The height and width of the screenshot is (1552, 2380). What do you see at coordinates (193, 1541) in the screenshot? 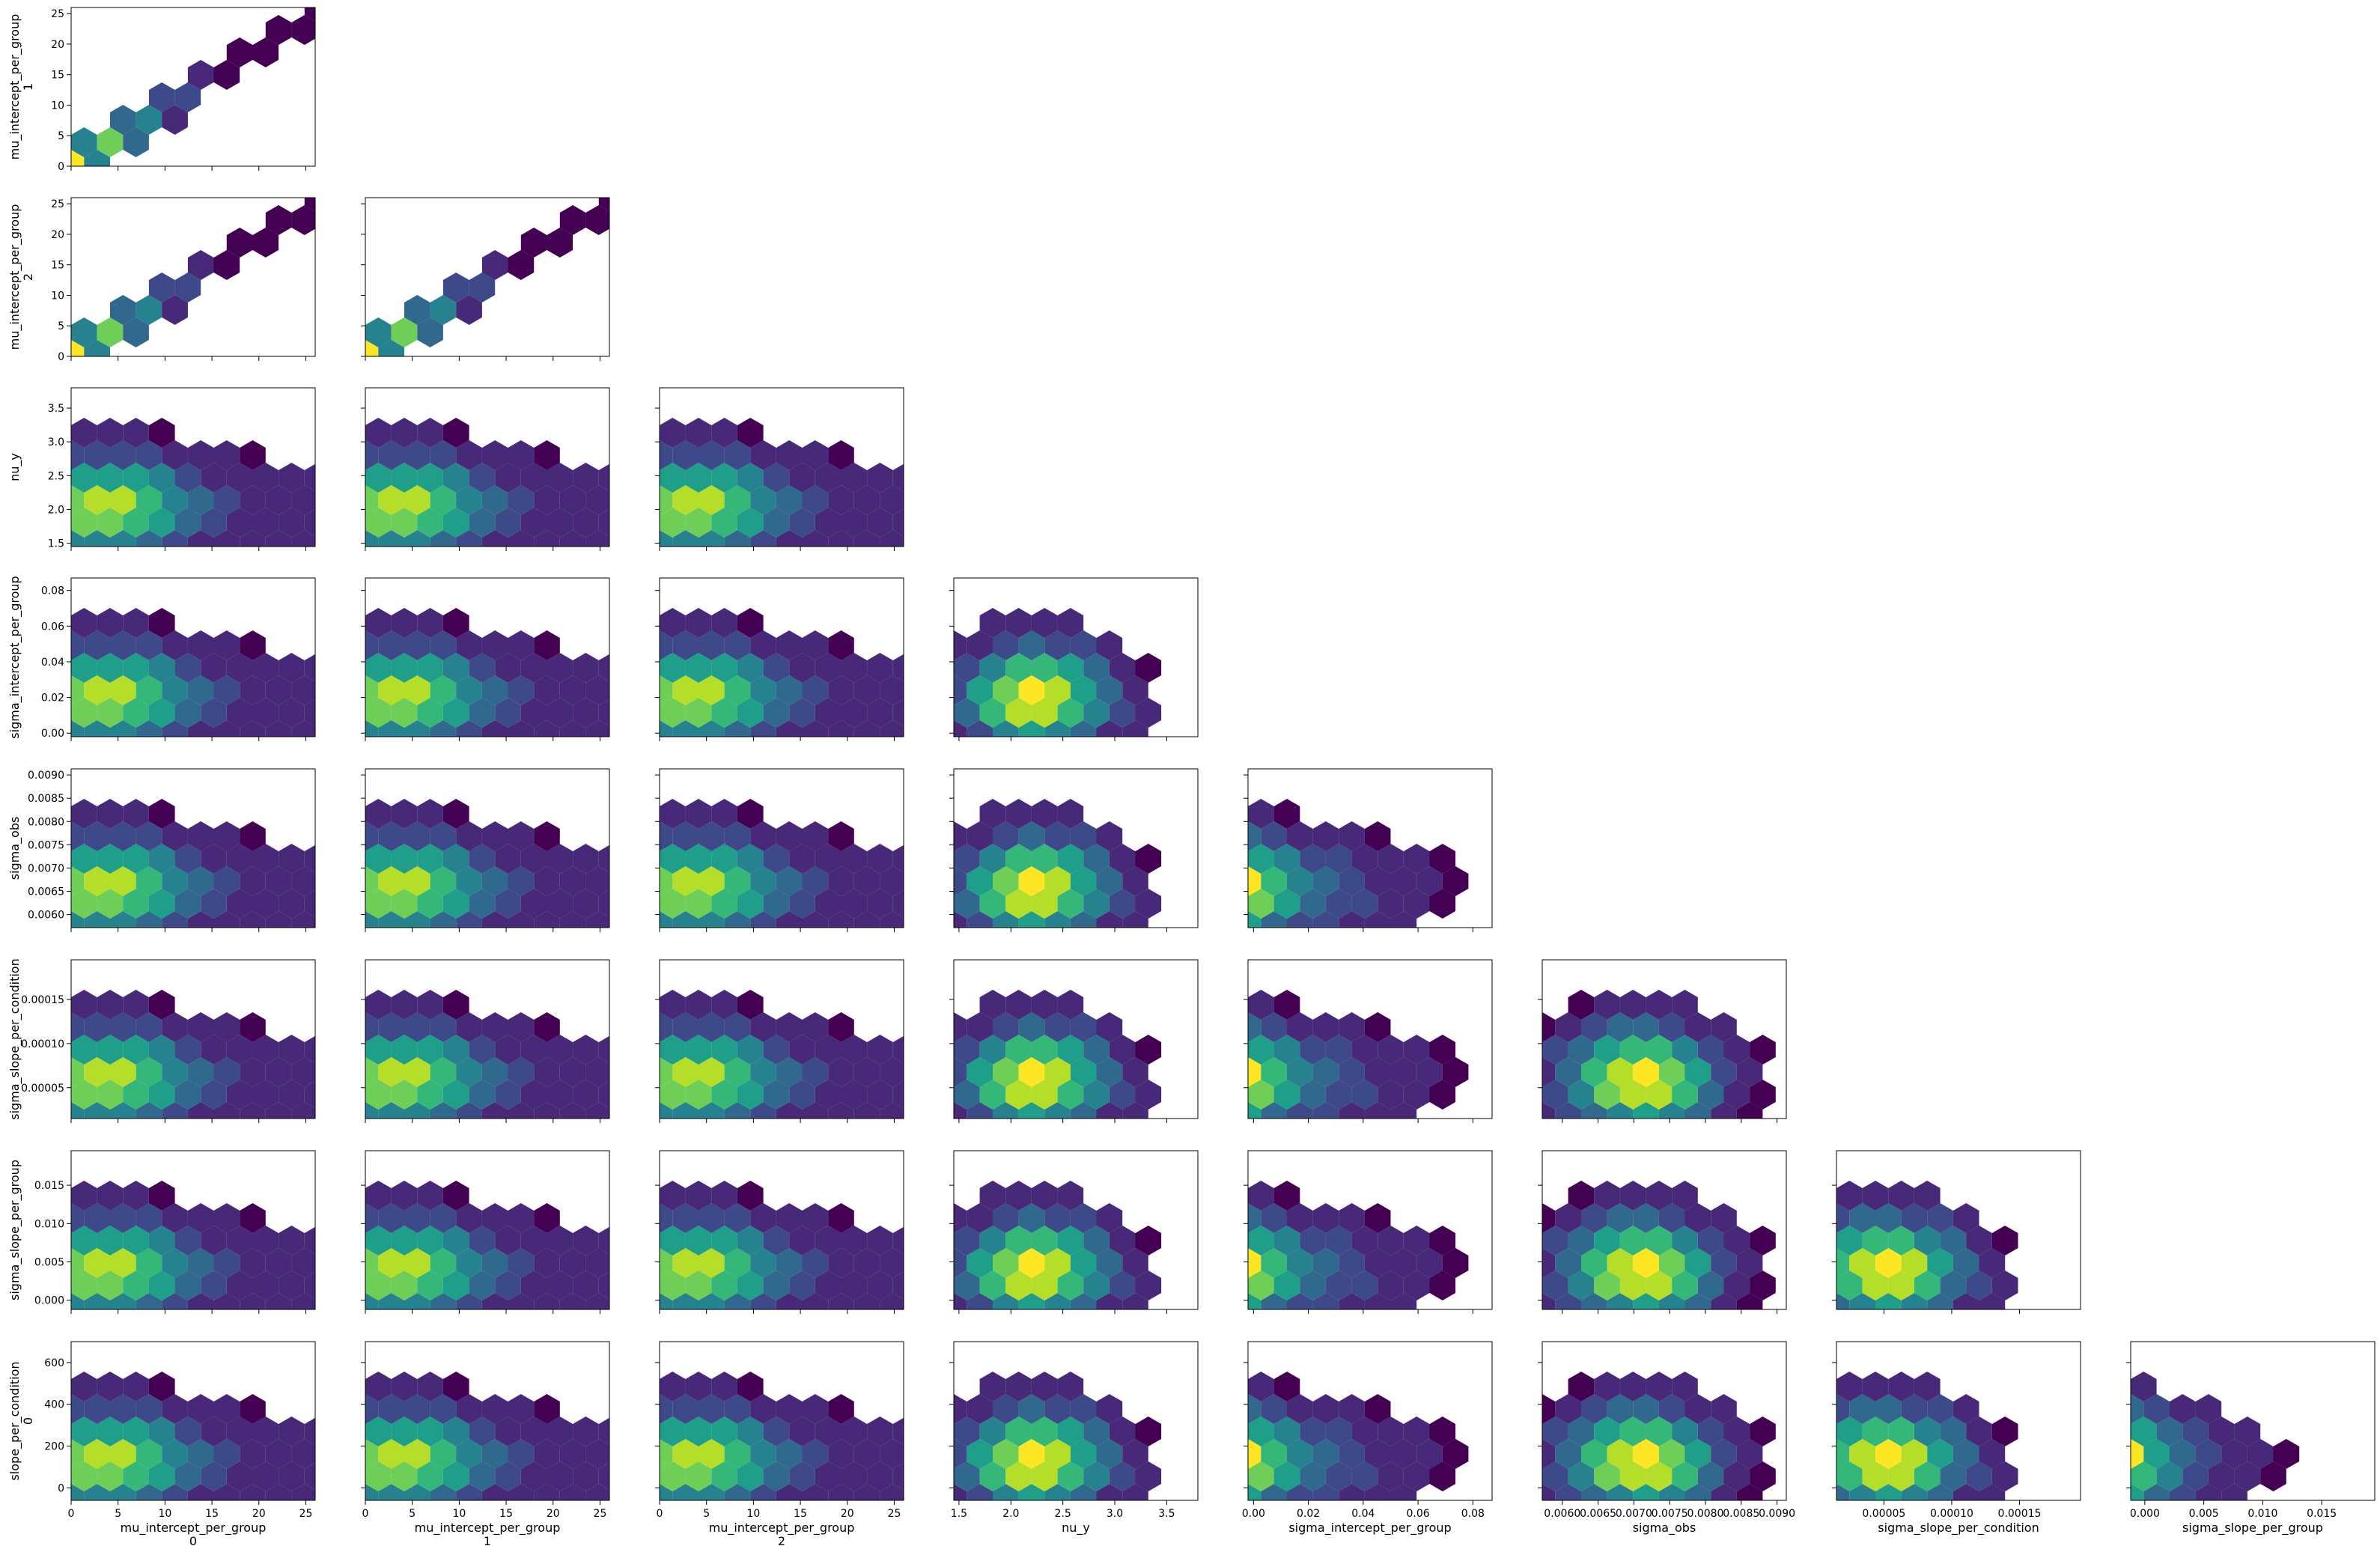
I see `x-axis-sublabel: 0` at bounding box center [193, 1541].